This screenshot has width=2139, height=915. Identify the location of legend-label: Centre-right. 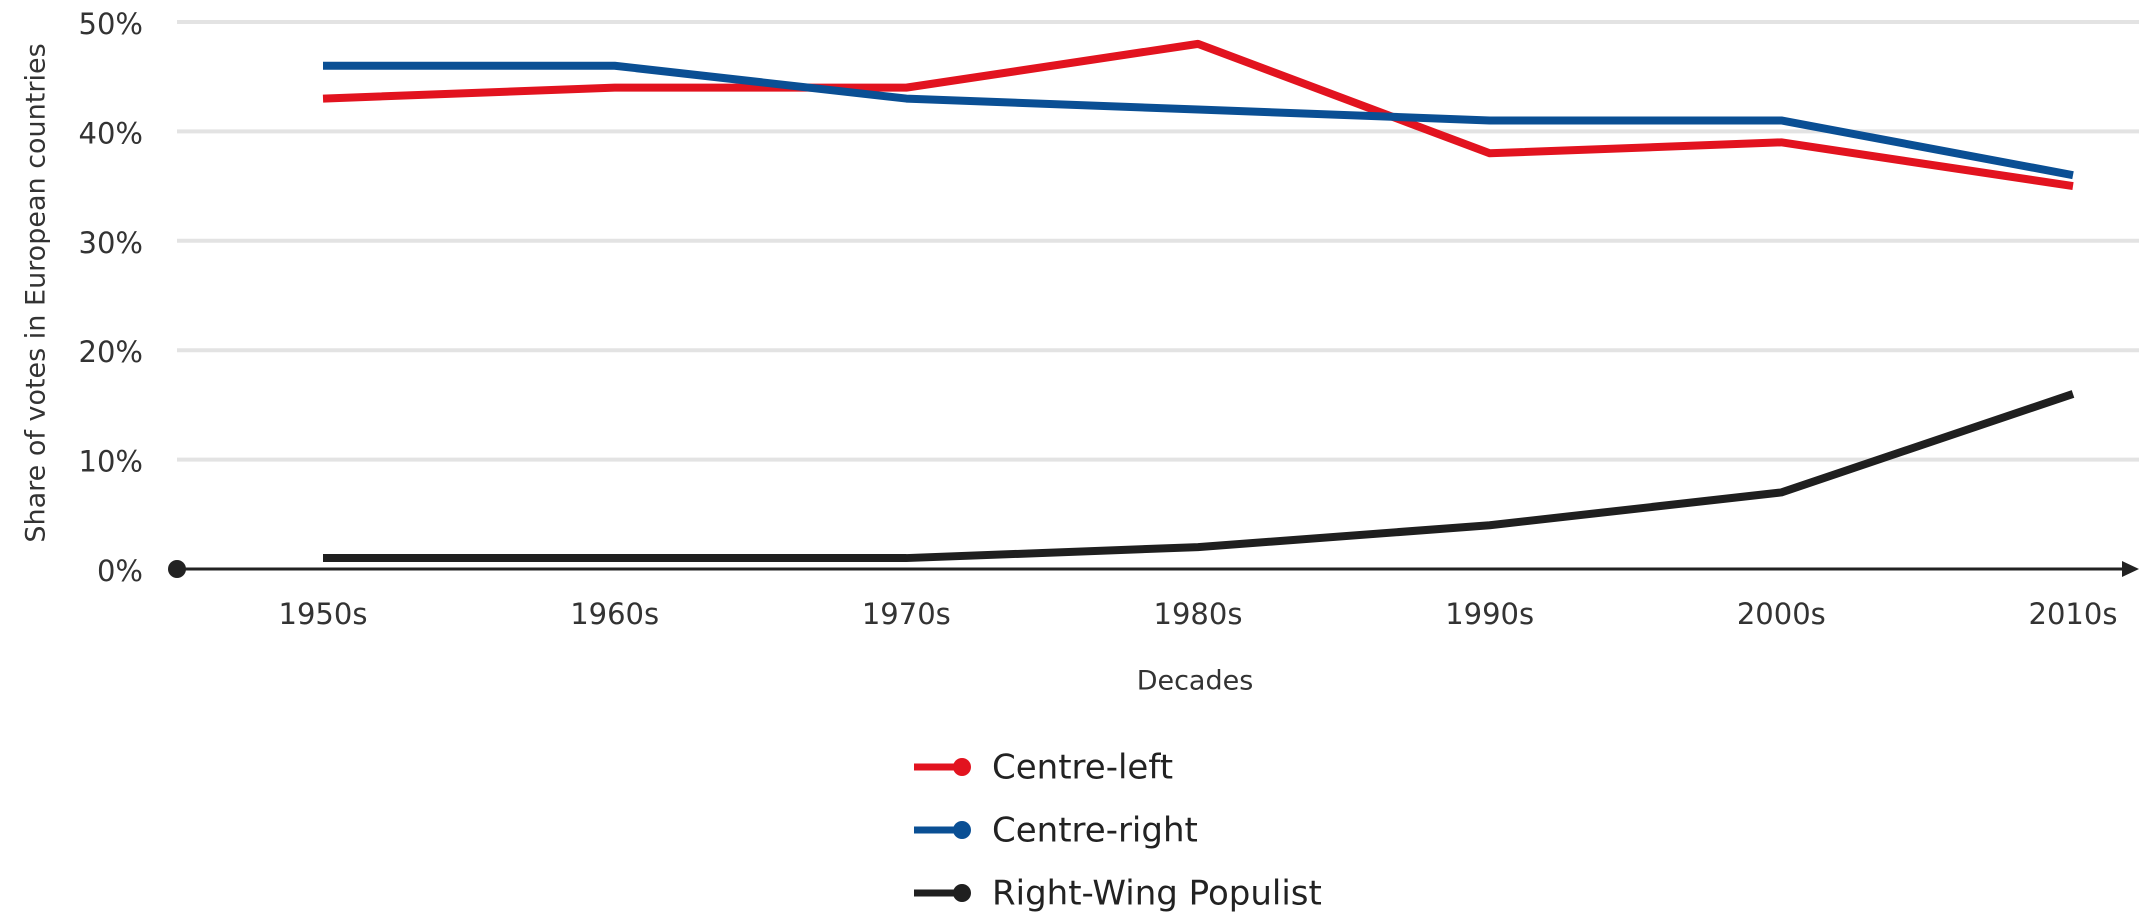
(1095, 831).